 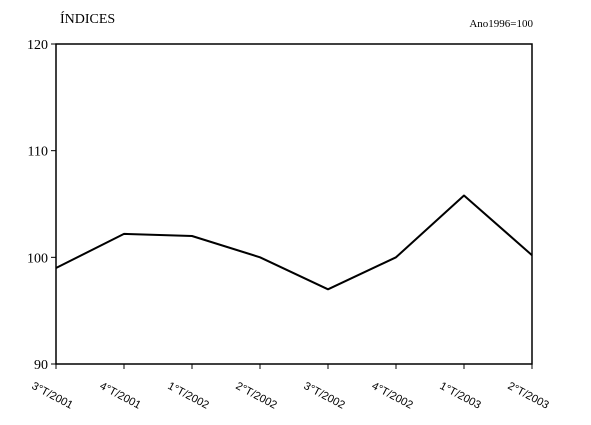 I want to click on x-tick-label: 3°T/2002, so click(x=324, y=396).